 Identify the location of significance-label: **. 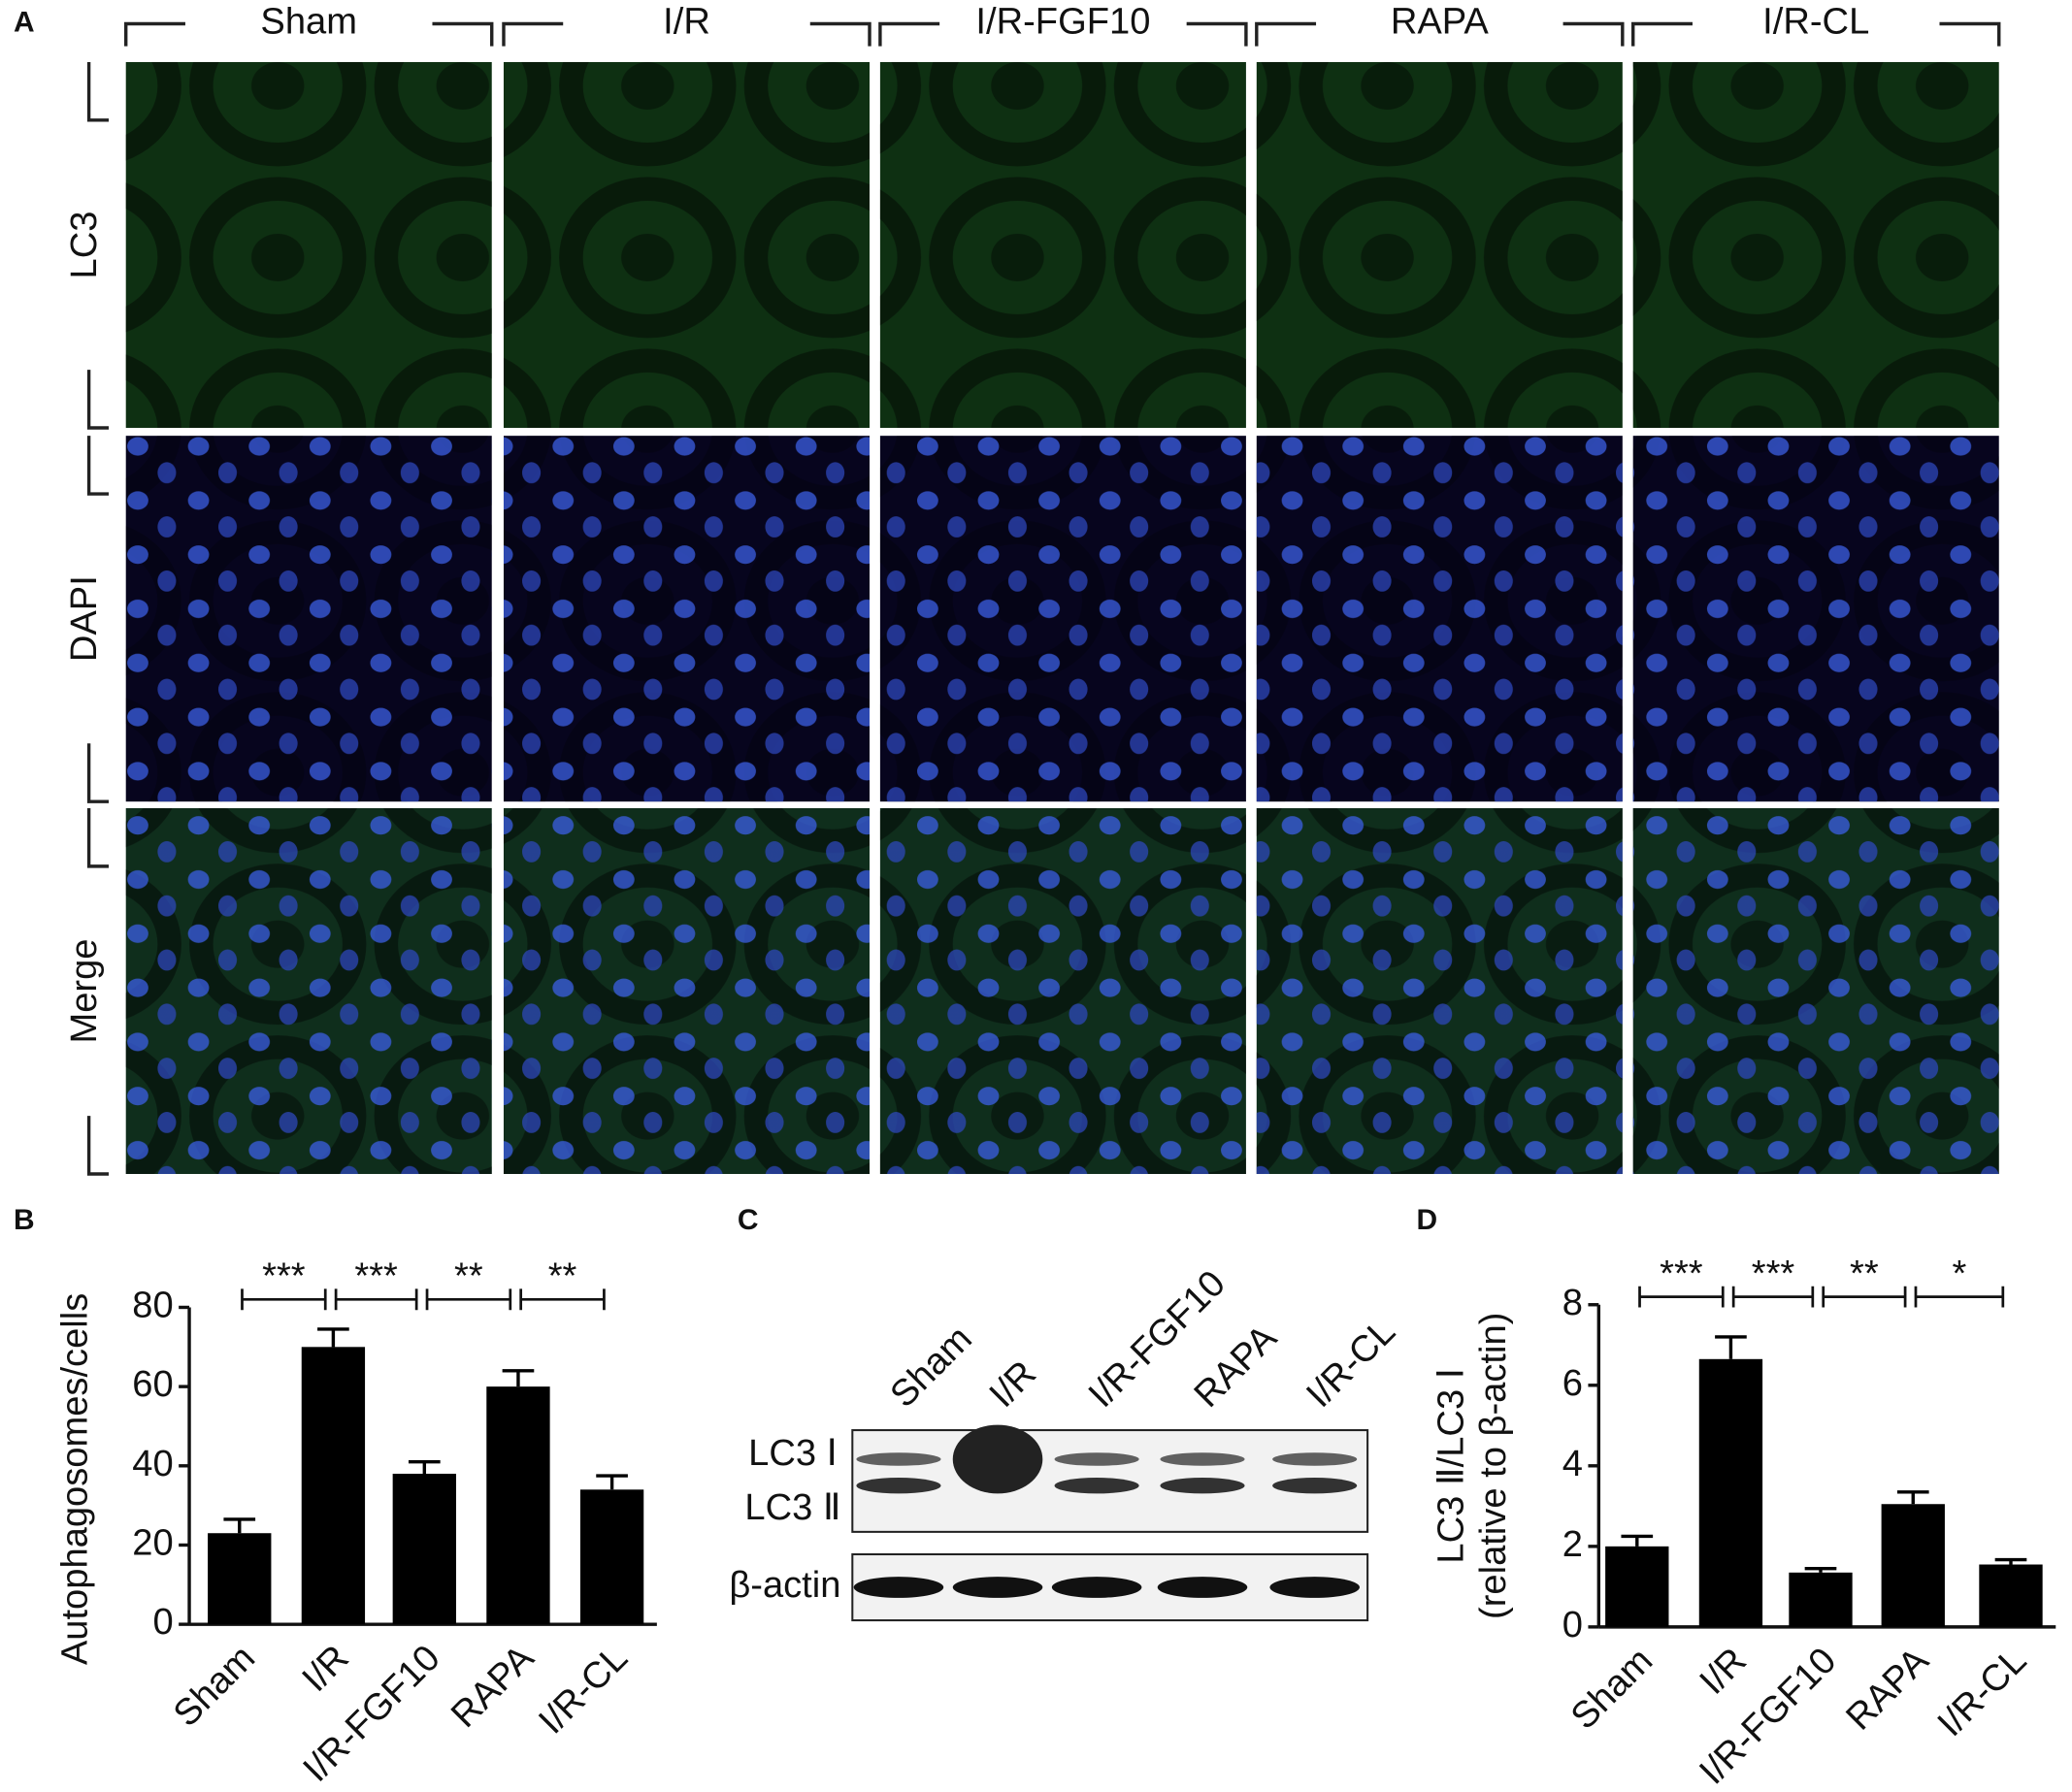
(563, 1276).